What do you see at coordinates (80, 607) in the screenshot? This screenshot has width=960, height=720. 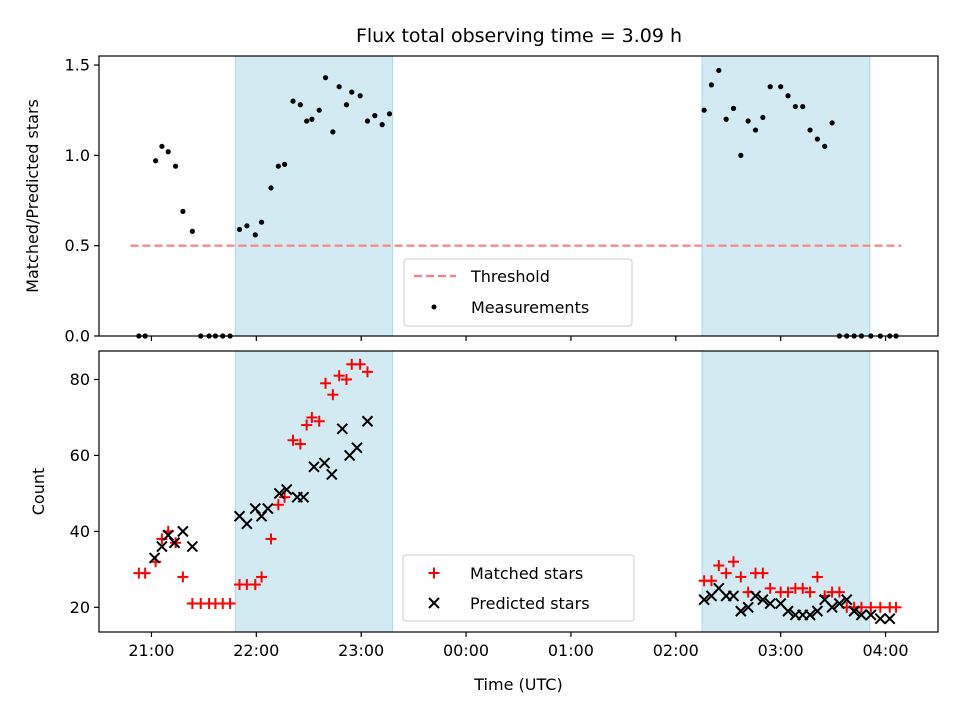 I see `count-y-tick-label: 20` at bounding box center [80, 607].